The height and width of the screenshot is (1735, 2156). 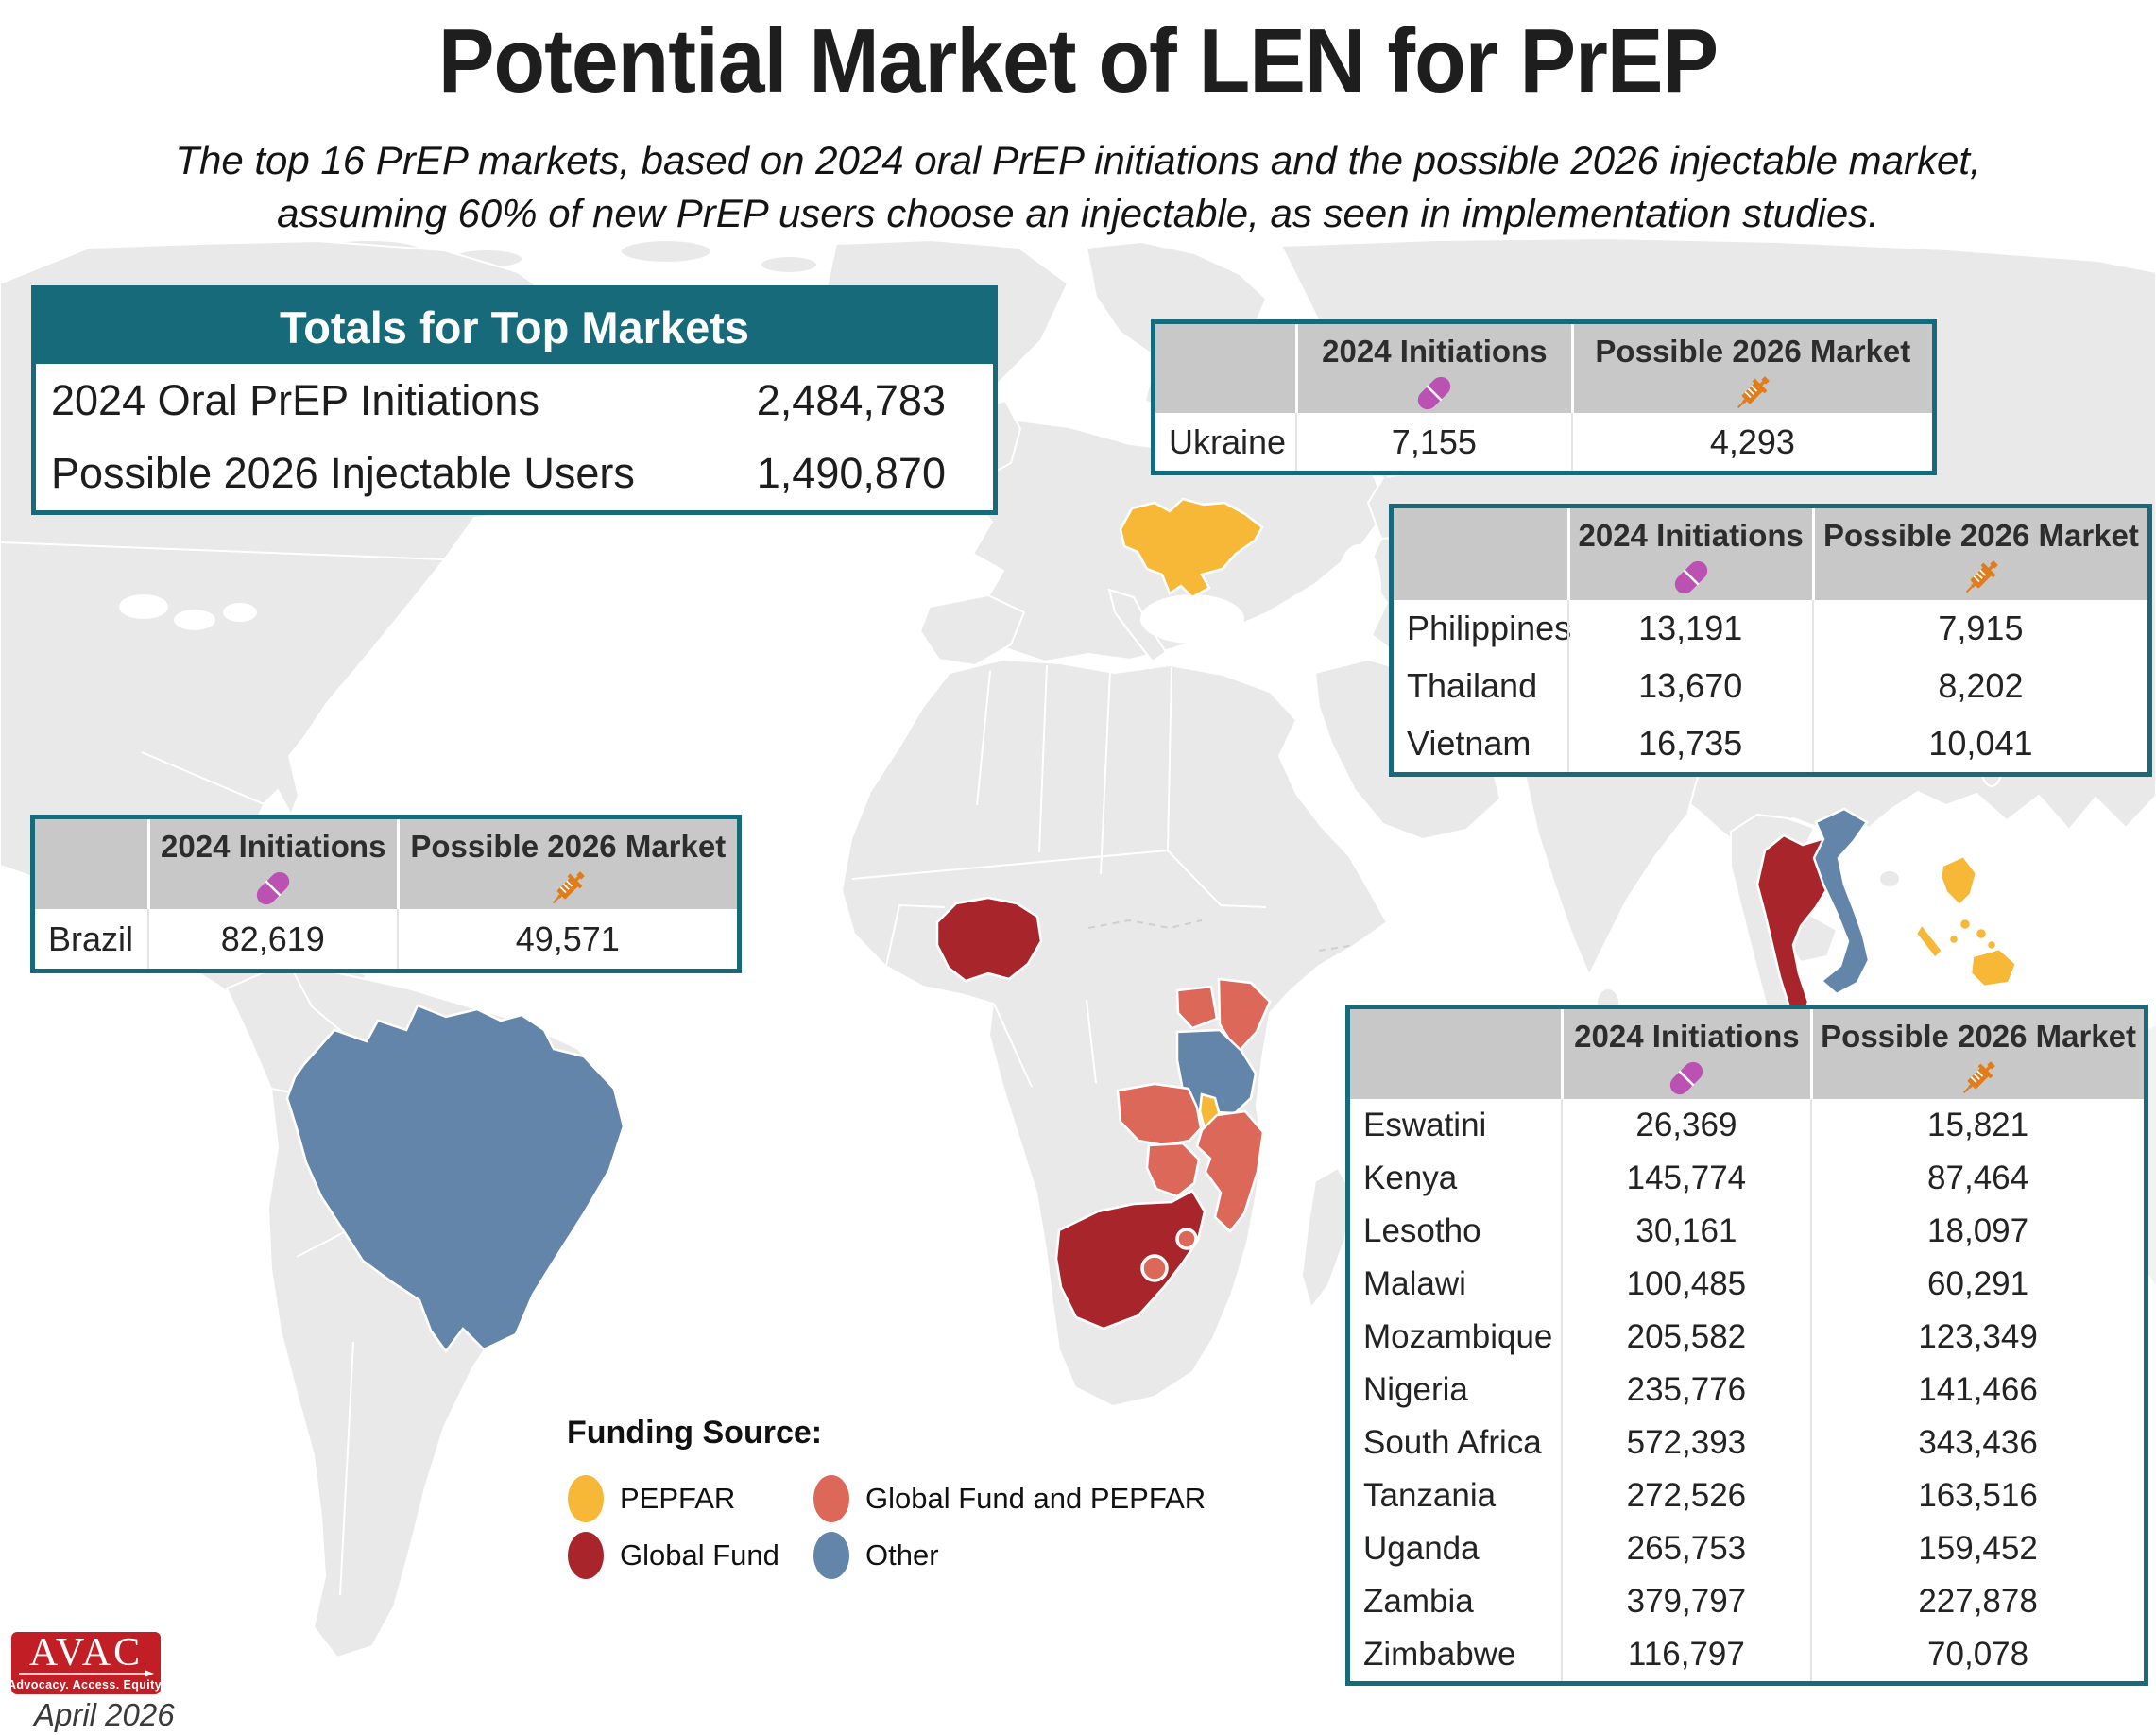 What do you see at coordinates (1009, 1555) in the screenshot?
I see `legend-item-other: Other` at bounding box center [1009, 1555].